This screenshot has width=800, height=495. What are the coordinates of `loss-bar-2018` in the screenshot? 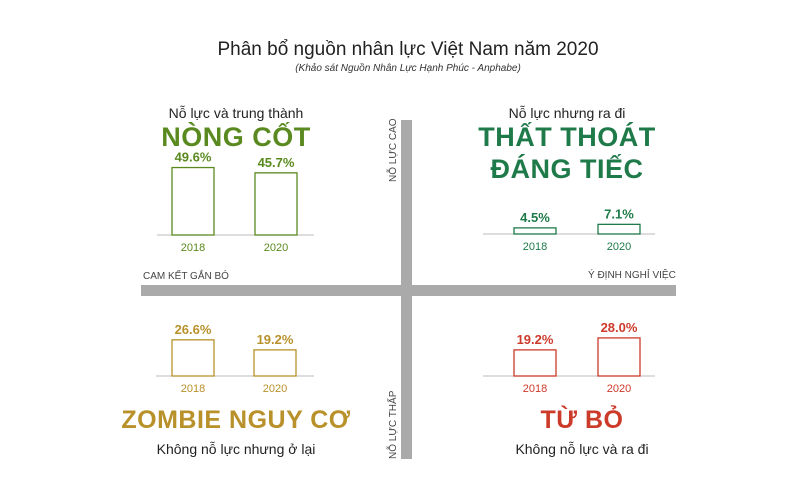 It's located at (535, 231).